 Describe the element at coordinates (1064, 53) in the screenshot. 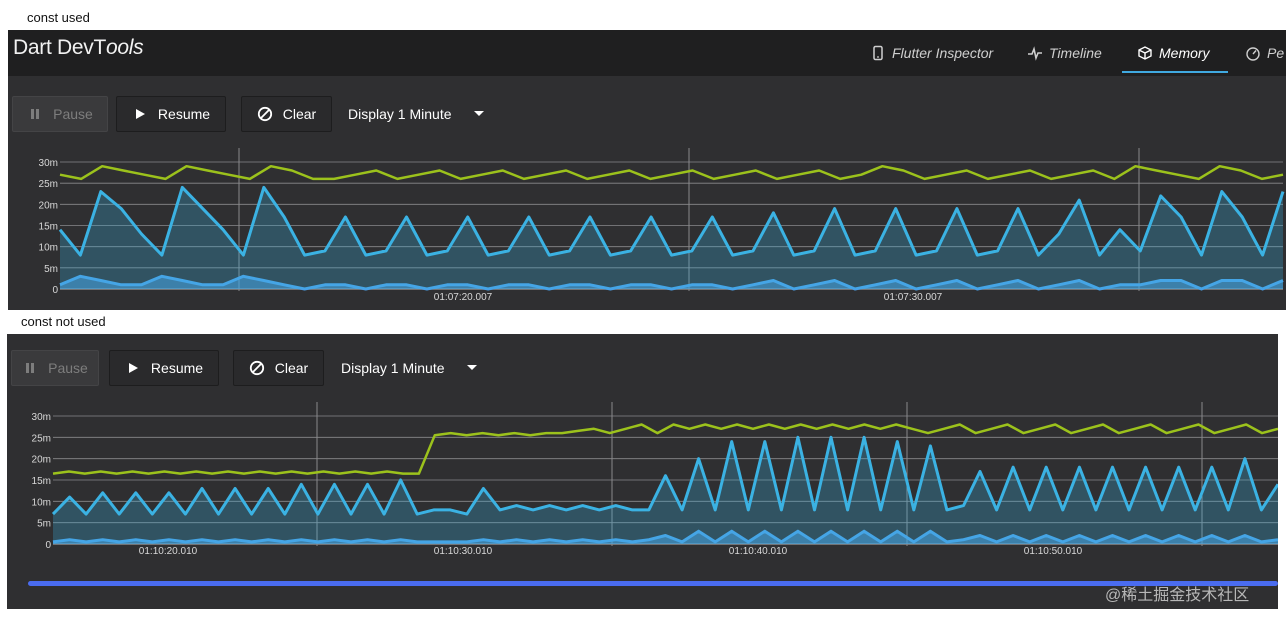

I see `tab-timeline: Timeline` at that location.